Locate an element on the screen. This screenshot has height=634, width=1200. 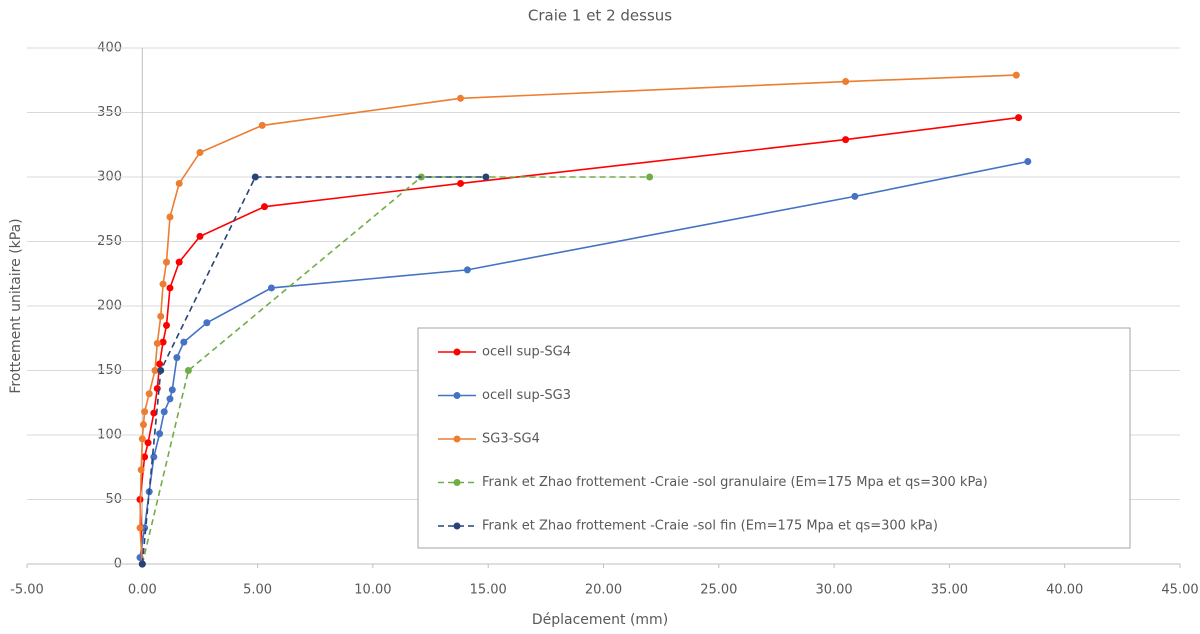
x-tick-label: 5.00 is located at coordinates (257, 590).